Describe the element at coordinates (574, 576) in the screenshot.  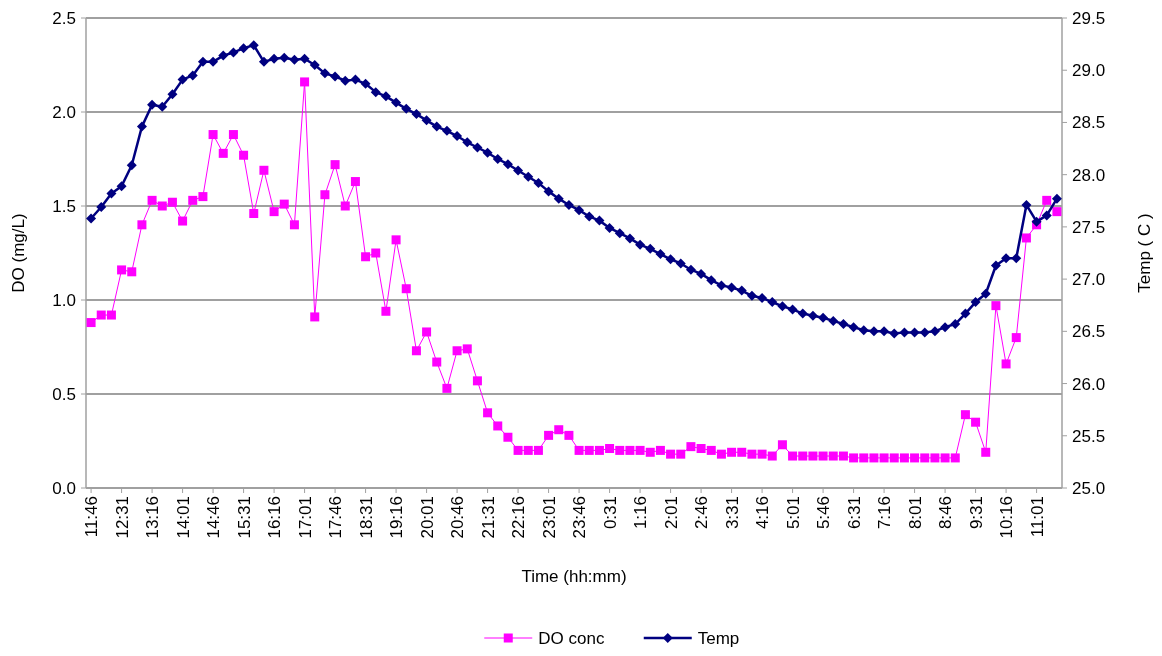
I see `x-axis-title: Time (hh:mm)` at that location.